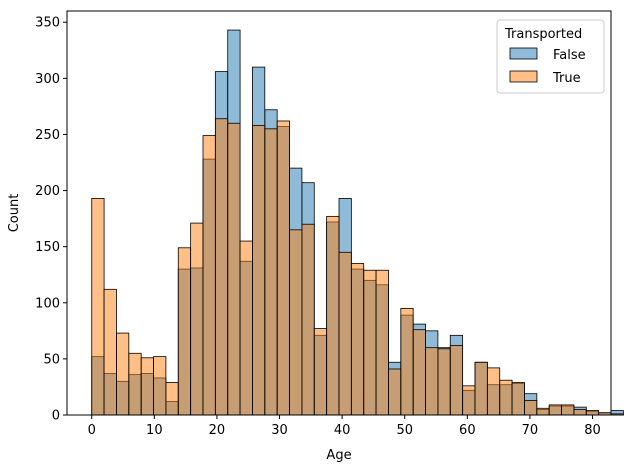 This screenshot has width=644, height=474. I want to click on x-tick-label-0: 0, so click(92, 430).